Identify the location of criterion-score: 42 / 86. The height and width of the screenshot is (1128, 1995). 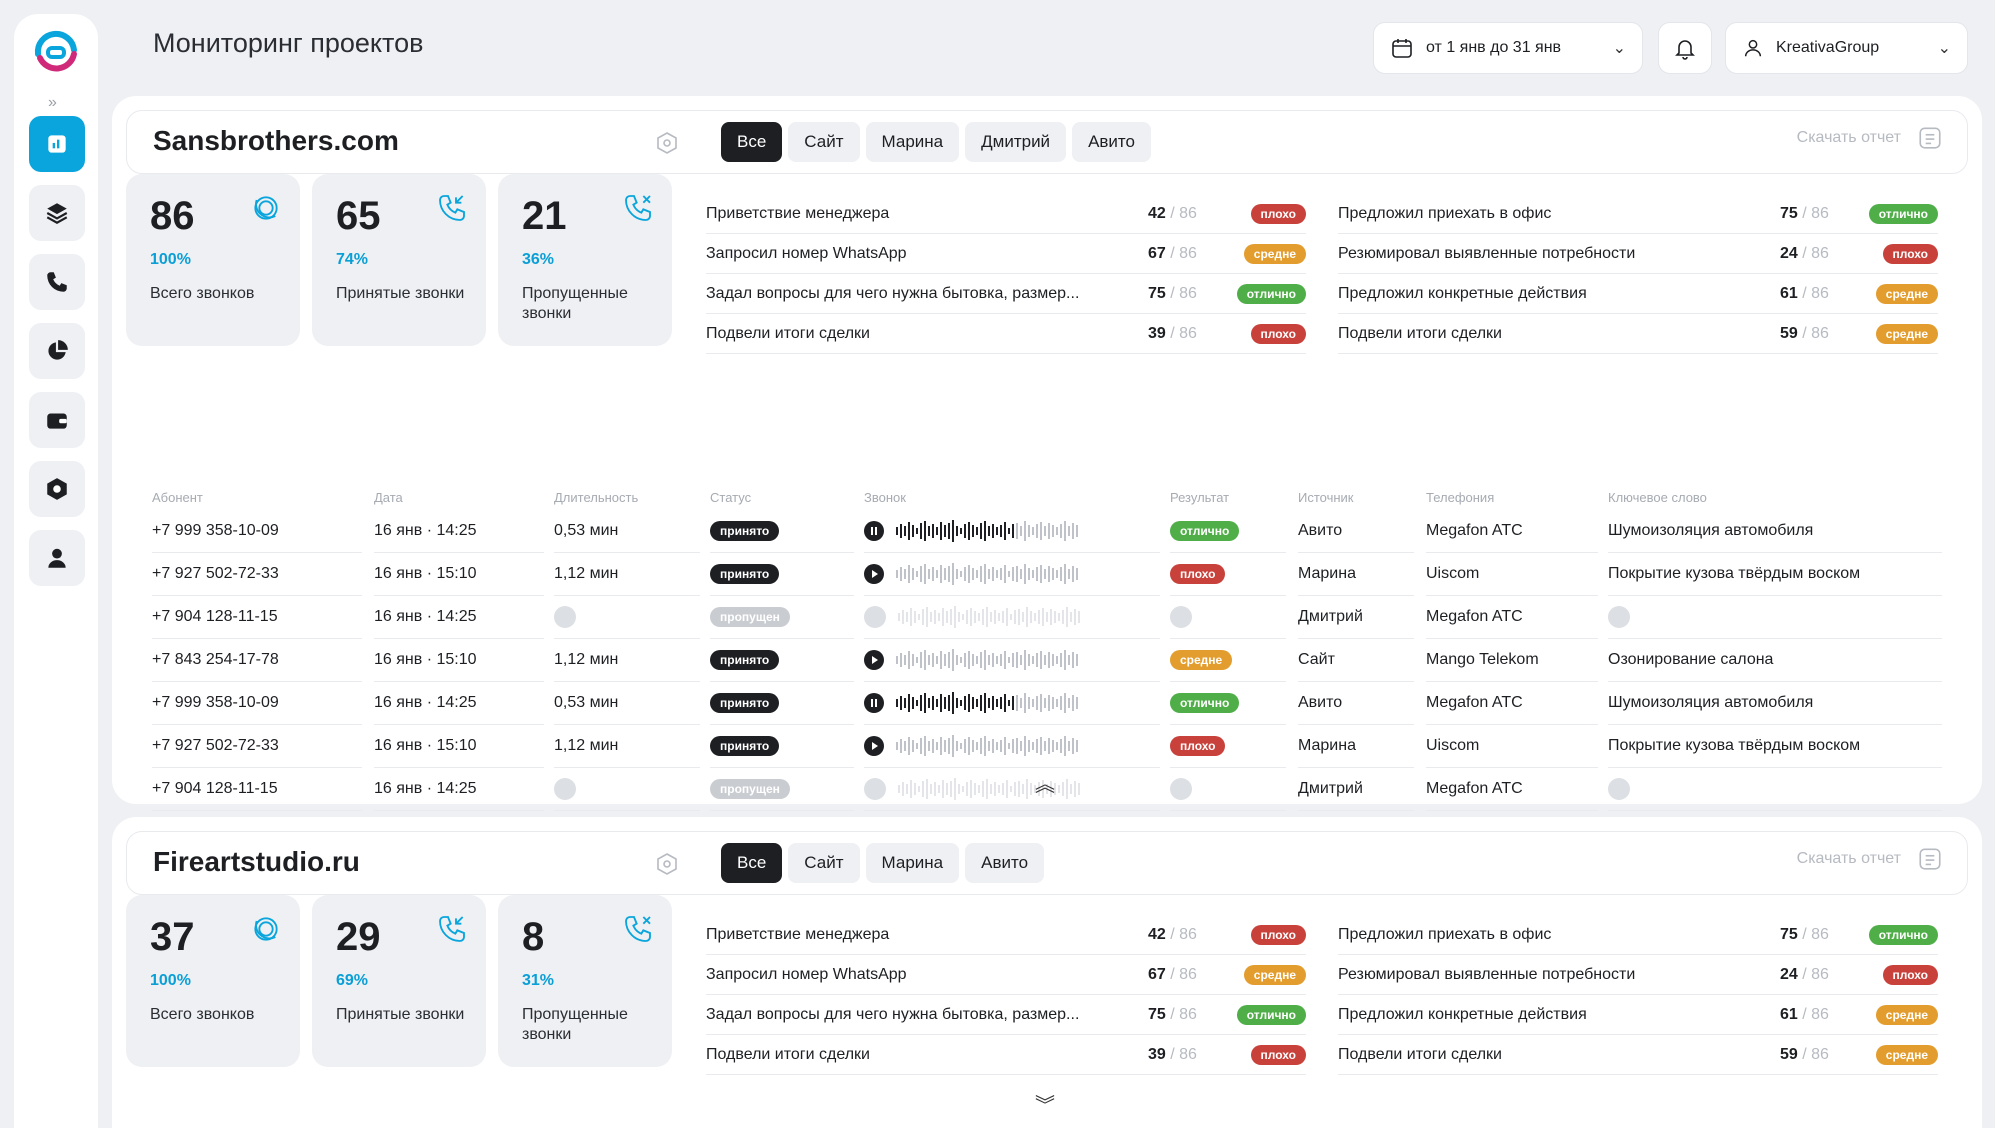
(1183, 214).